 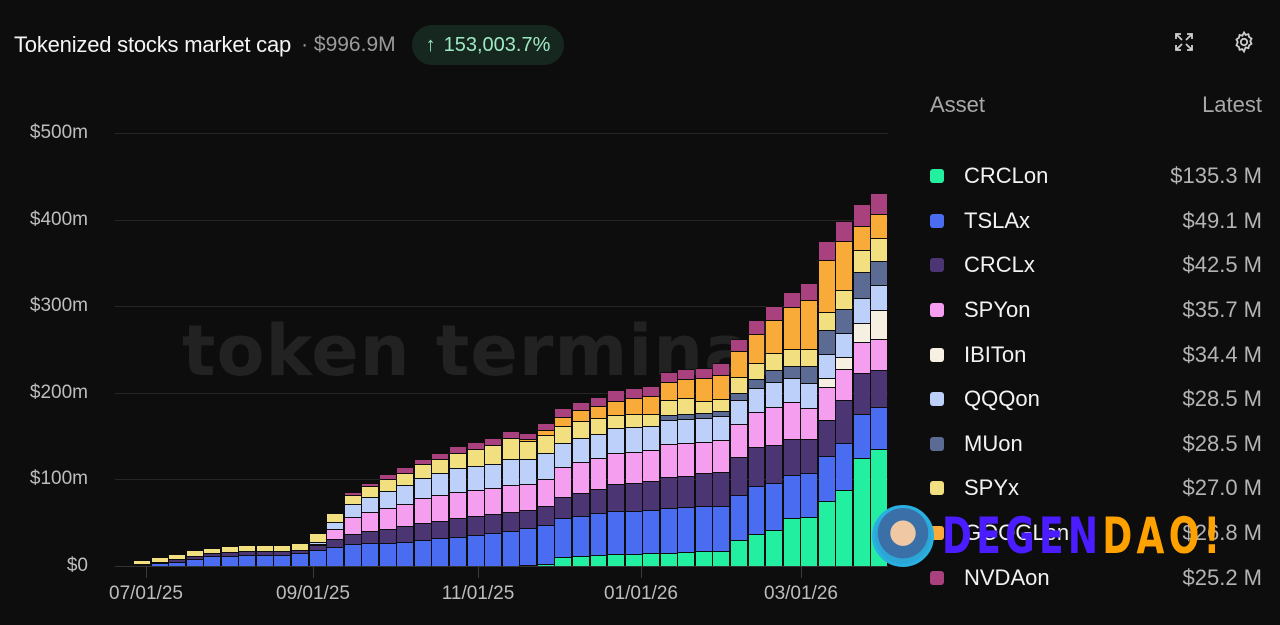 I want to click on x-tick, so click(x=313, y=572).